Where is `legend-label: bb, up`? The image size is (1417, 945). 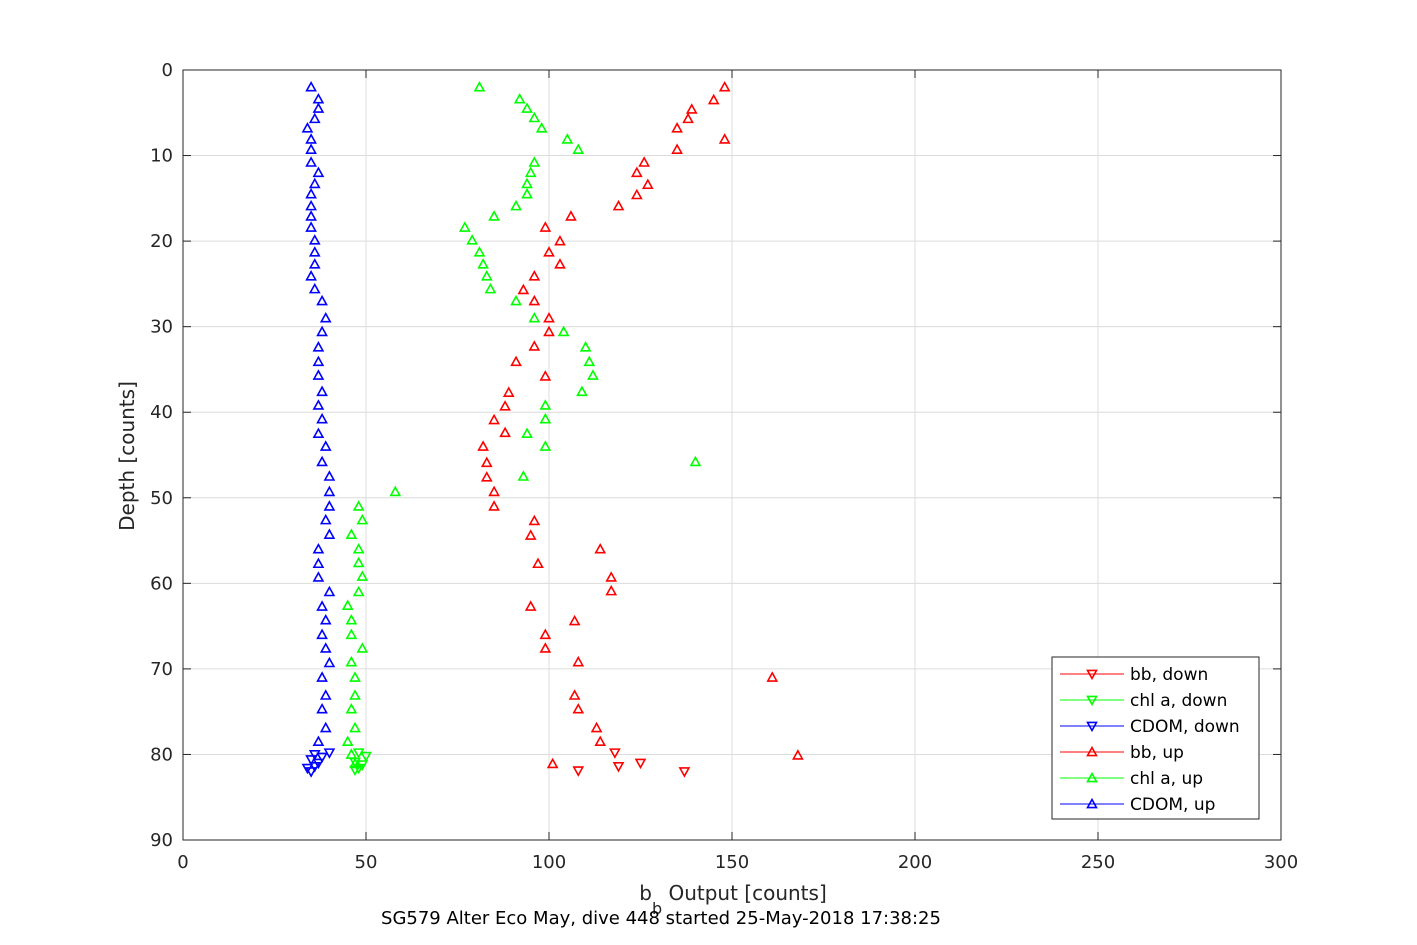 legend-label: bb, up is located at coordinates (1157, 753).